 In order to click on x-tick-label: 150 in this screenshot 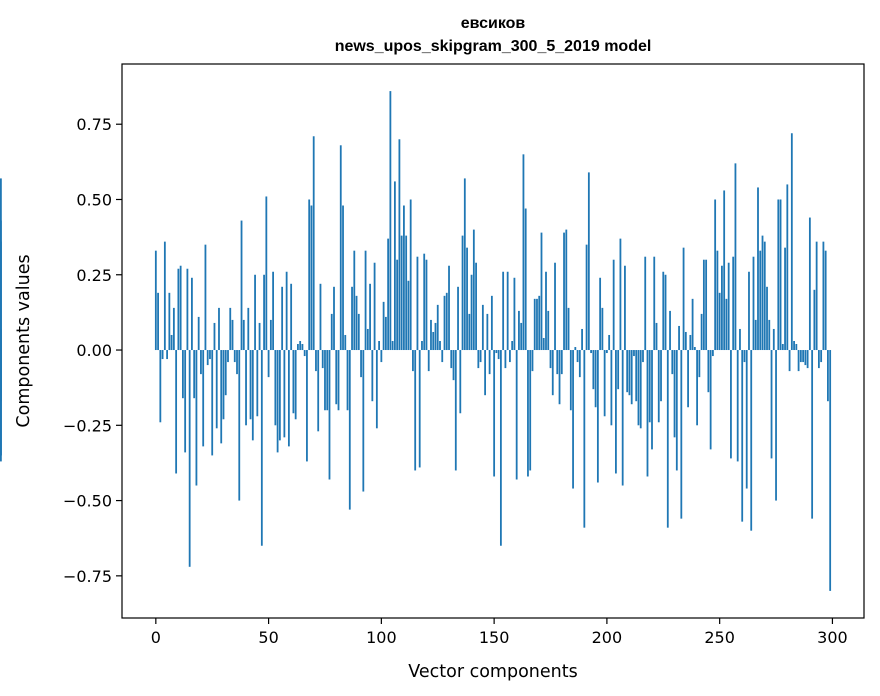, I will do `click(494, 637)`.